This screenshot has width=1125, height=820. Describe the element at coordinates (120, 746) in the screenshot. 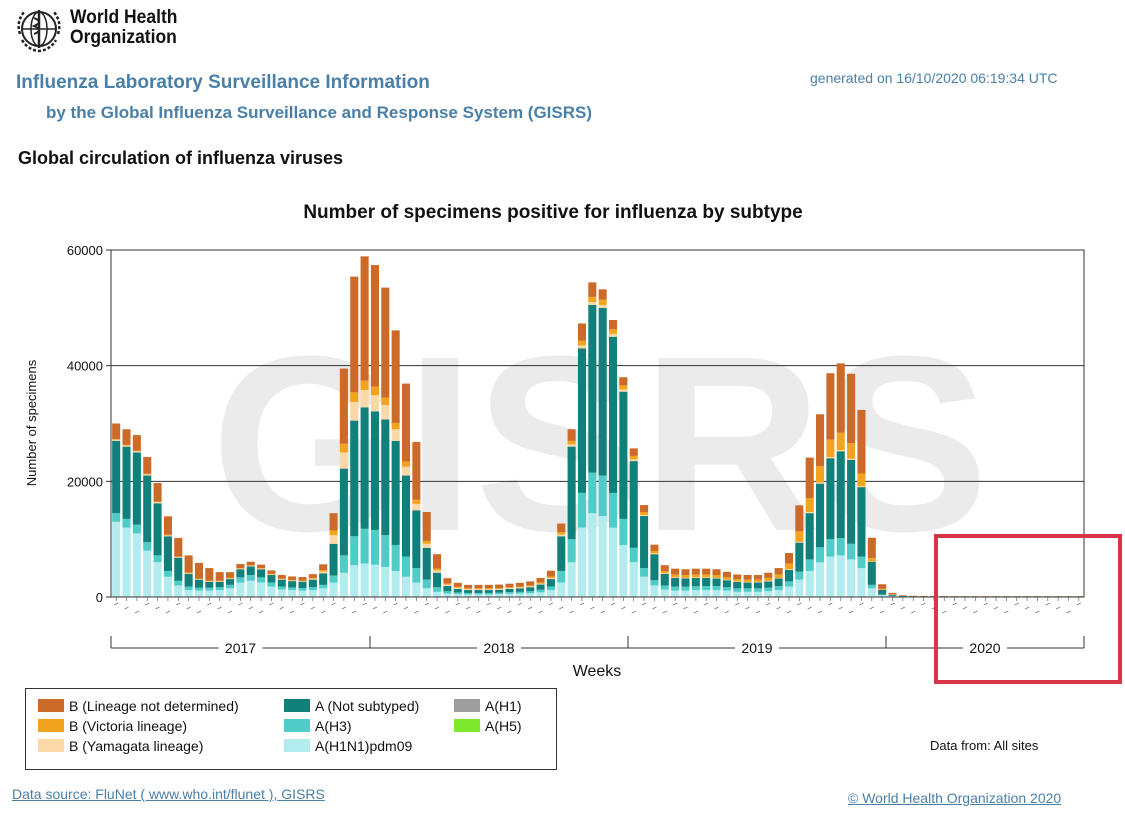

I see `legend-item: B (Yamagata lineage)` at that location.